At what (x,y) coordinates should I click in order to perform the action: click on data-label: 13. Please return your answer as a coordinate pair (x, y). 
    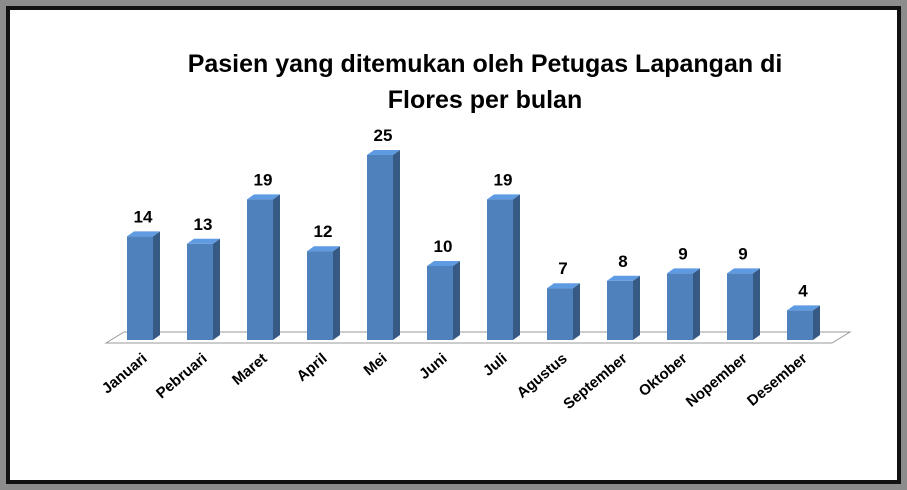
    Looking at the image, I should click on (203, 224).